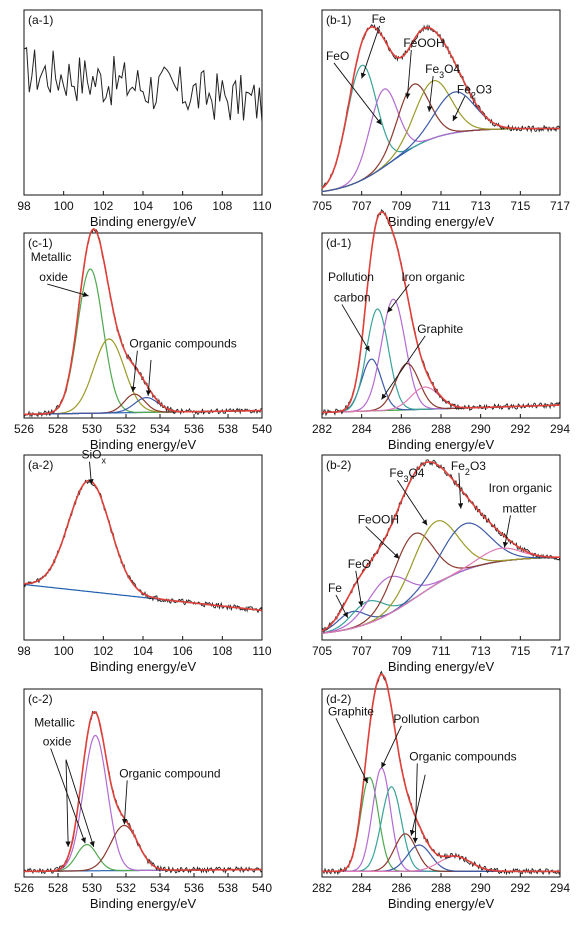  I want to click on peak-annotation: Pollution carbon, so click(436, 719).